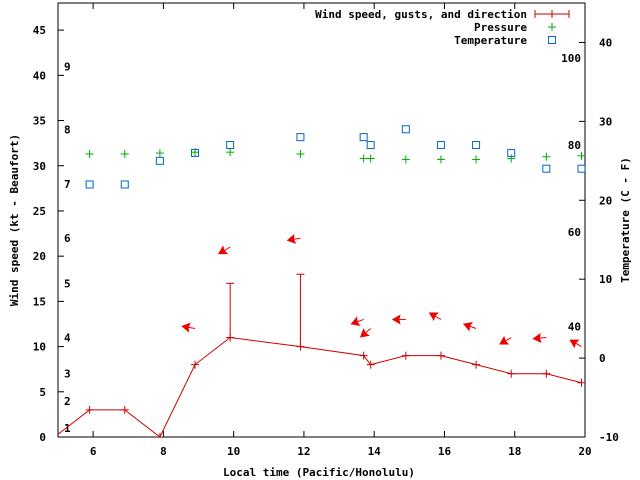 Image resolution: width=640 pixels, height=480 pixels. What do you see at coordinates (605, 42) in the screenshot?
I see `y2-tick-label: 40` at bounding box center [605, 42].